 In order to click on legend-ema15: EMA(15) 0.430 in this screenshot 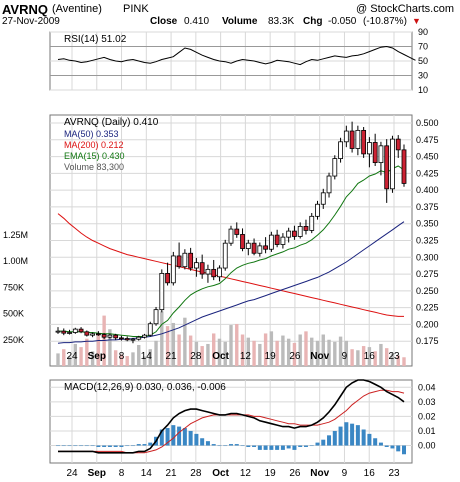, I will do `click(94, 156)`.